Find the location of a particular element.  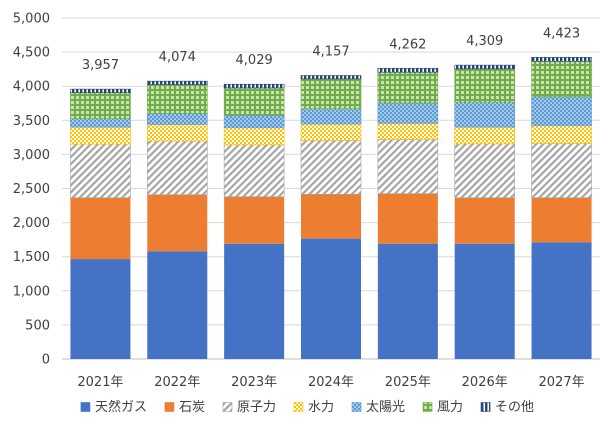

y-tick-label: 0 is located at coordinates (46, 360).